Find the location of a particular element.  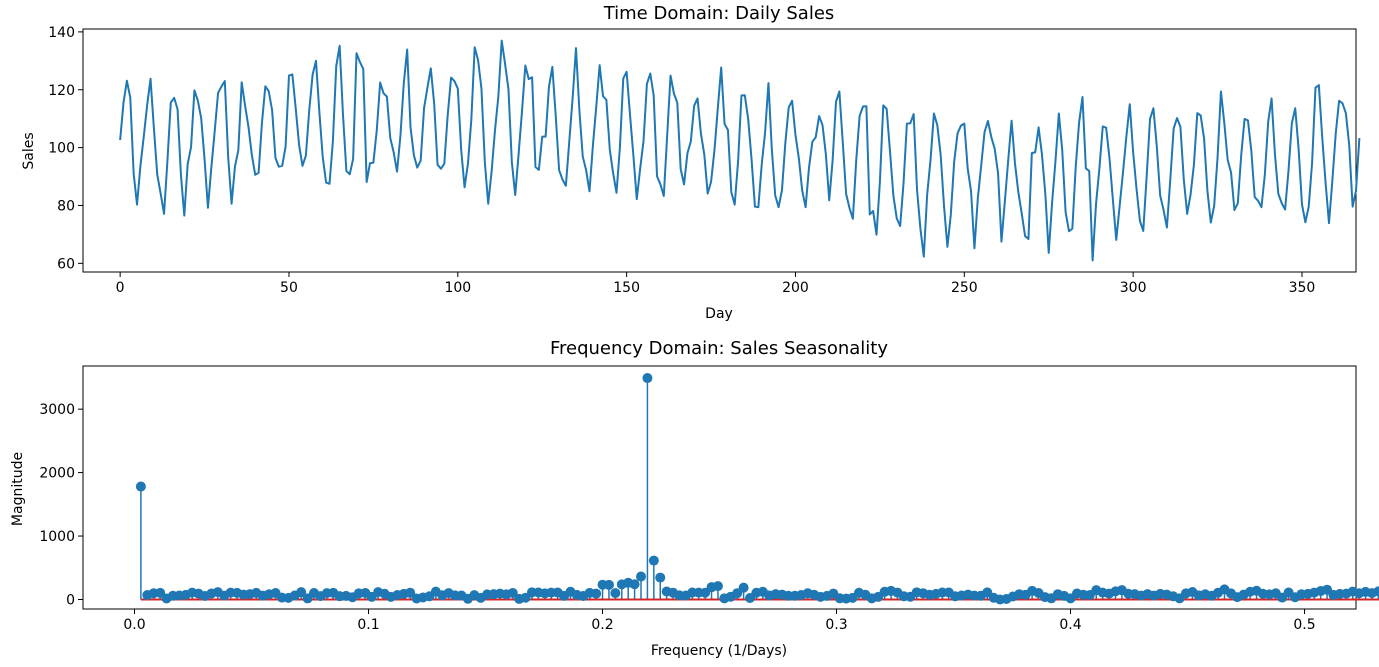

frequency-domain-xtick-label: 0.1 is located at coordinates (368, 625).